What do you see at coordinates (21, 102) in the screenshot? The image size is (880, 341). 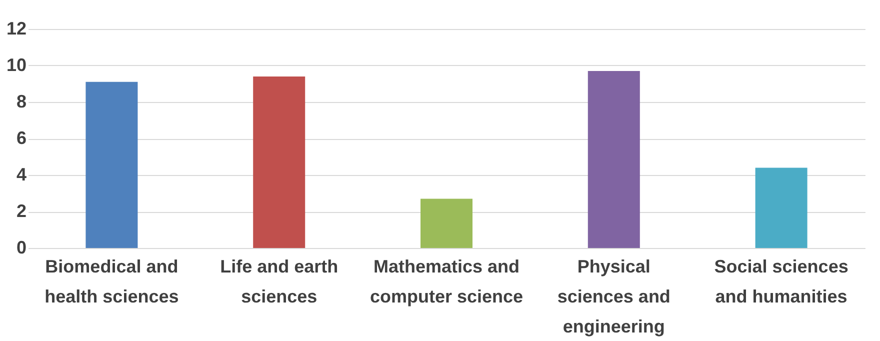 I see `y-tick-label: 8` at bounding box center [21, 102].